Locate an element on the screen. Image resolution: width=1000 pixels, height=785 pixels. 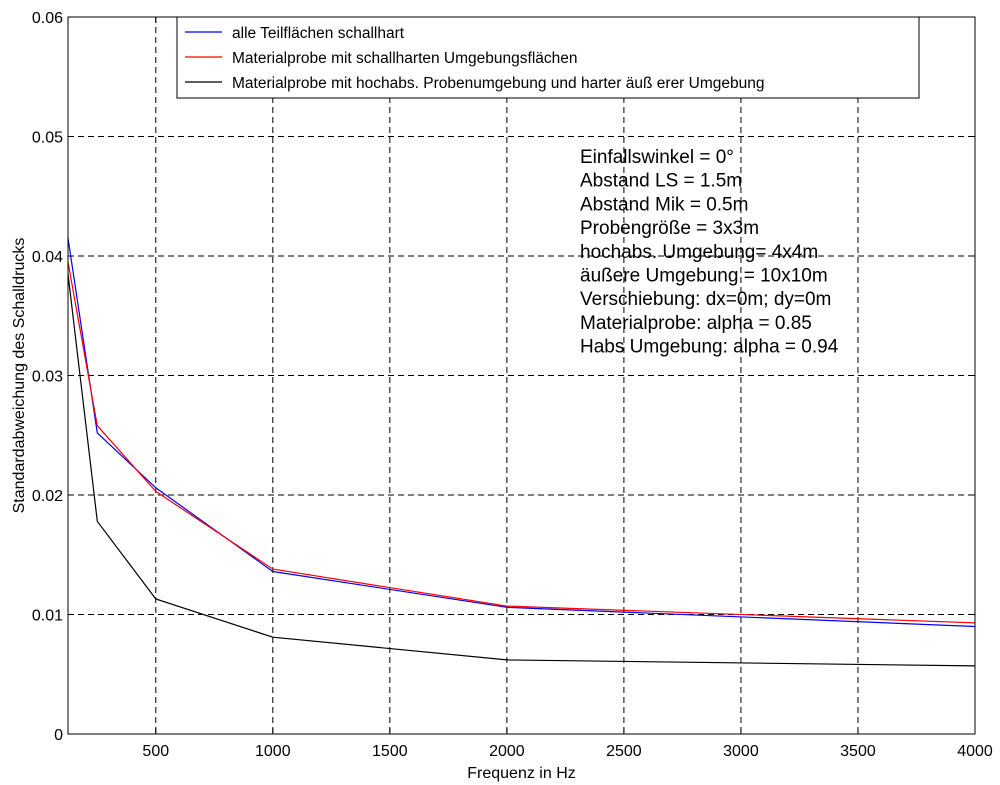
annotation-line: hochabs. Umgebung= 4x4m is located at coordinates (699, 252).